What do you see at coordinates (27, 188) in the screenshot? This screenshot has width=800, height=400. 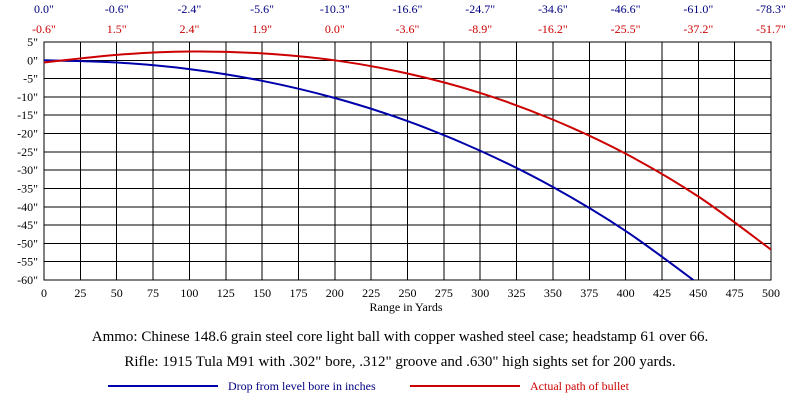 I see `y-tick-label: -35"` at bounding box center [27, 188].